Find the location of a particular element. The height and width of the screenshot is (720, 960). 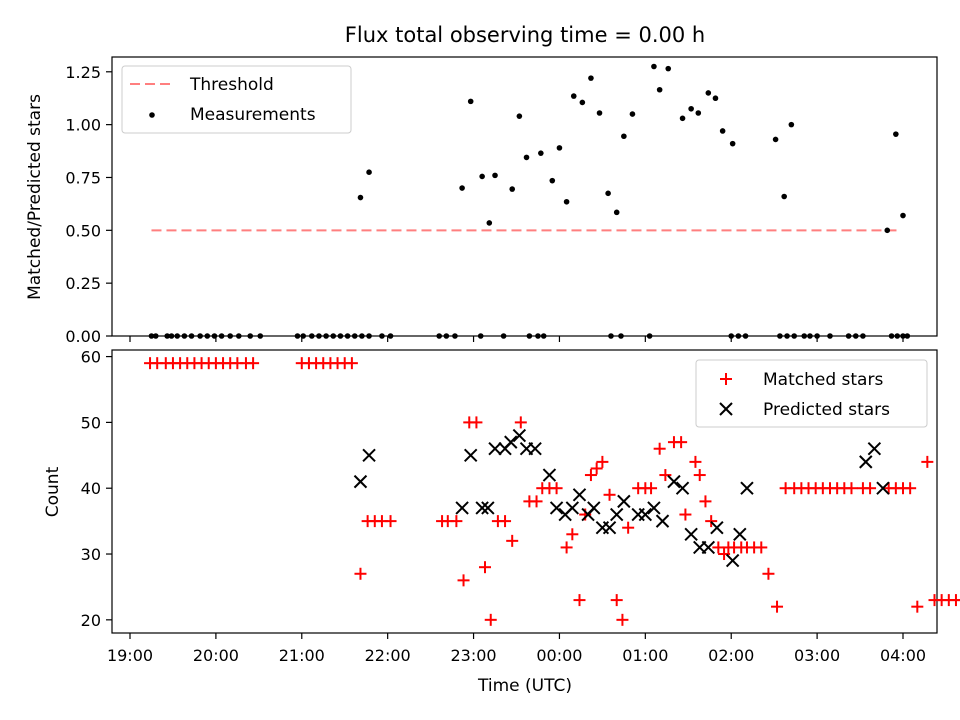

top-y-tick-label: 0.75 is located at coordinates (83, 177).